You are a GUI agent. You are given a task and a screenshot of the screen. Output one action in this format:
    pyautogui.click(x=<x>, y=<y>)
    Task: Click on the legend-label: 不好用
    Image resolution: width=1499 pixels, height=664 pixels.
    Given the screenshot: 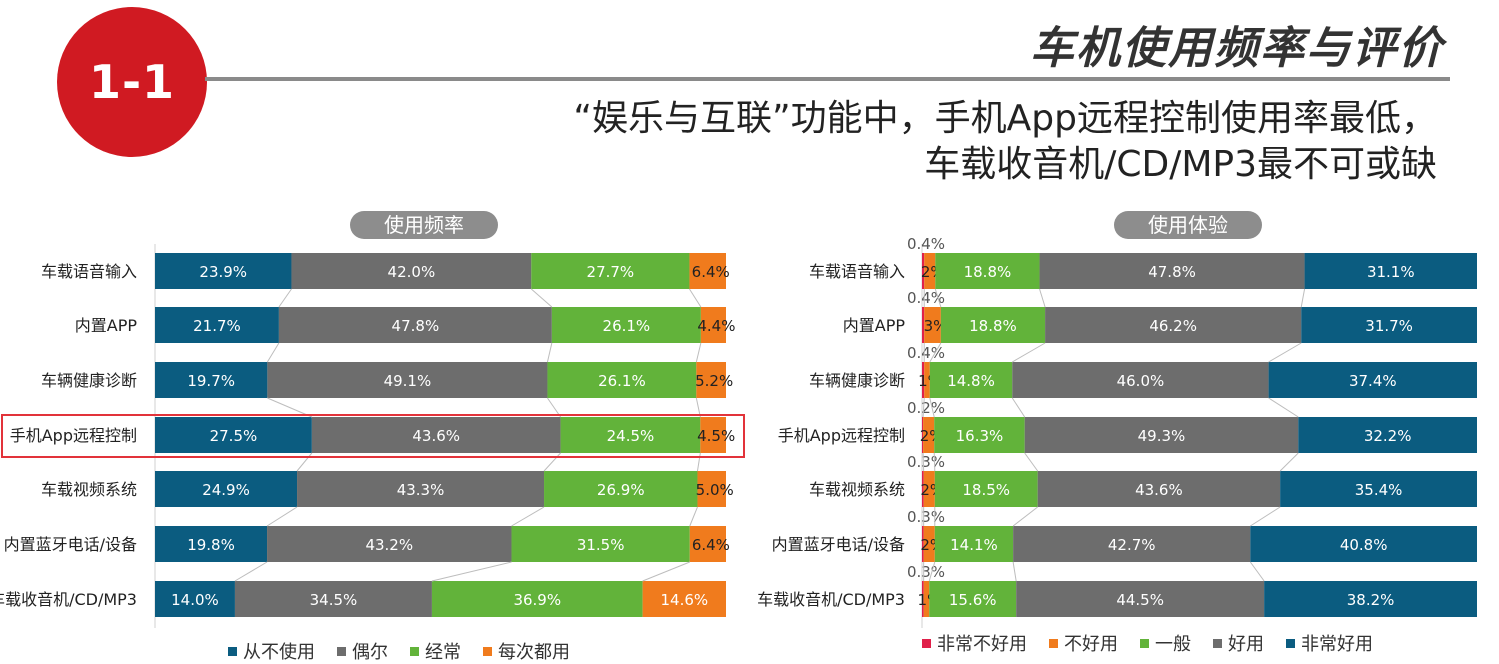 What is the action you would take?
    pyautogui.click(x=1091, y=643)
    